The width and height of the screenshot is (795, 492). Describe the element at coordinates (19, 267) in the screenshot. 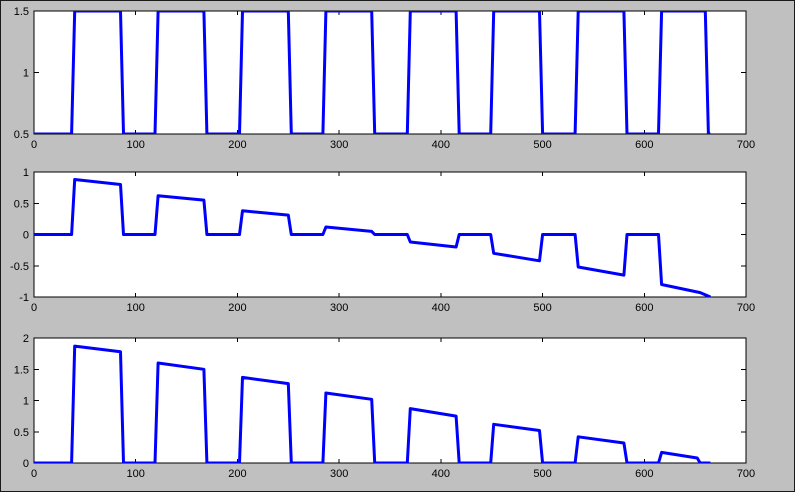

I see `y-tick-label: -0.5` at that location.